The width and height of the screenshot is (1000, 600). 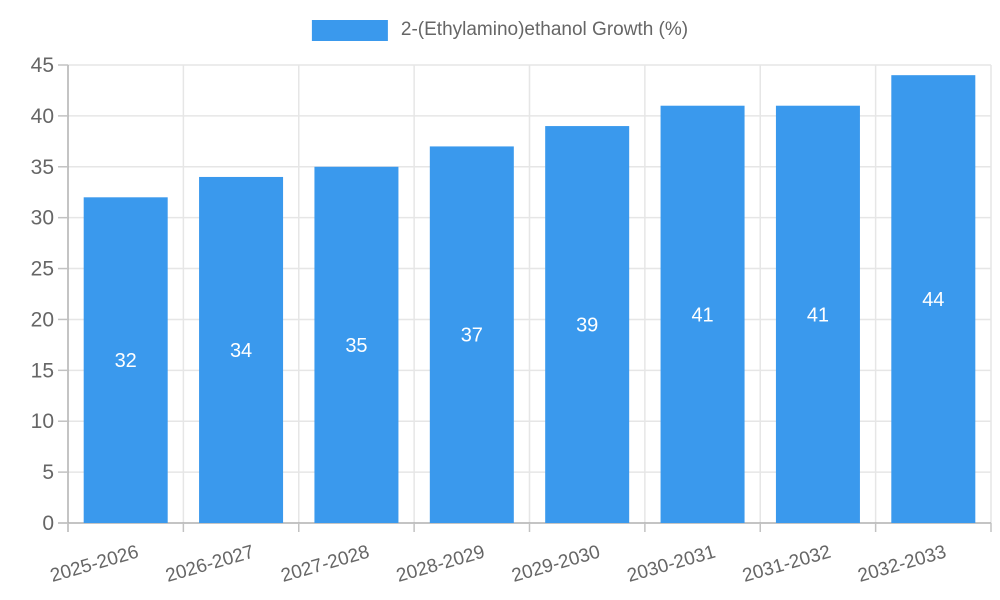 What do you see at coordinates (42, 370) in the screenshot?
I see `y-tick-label: 15` at bounding box center [42, 370].